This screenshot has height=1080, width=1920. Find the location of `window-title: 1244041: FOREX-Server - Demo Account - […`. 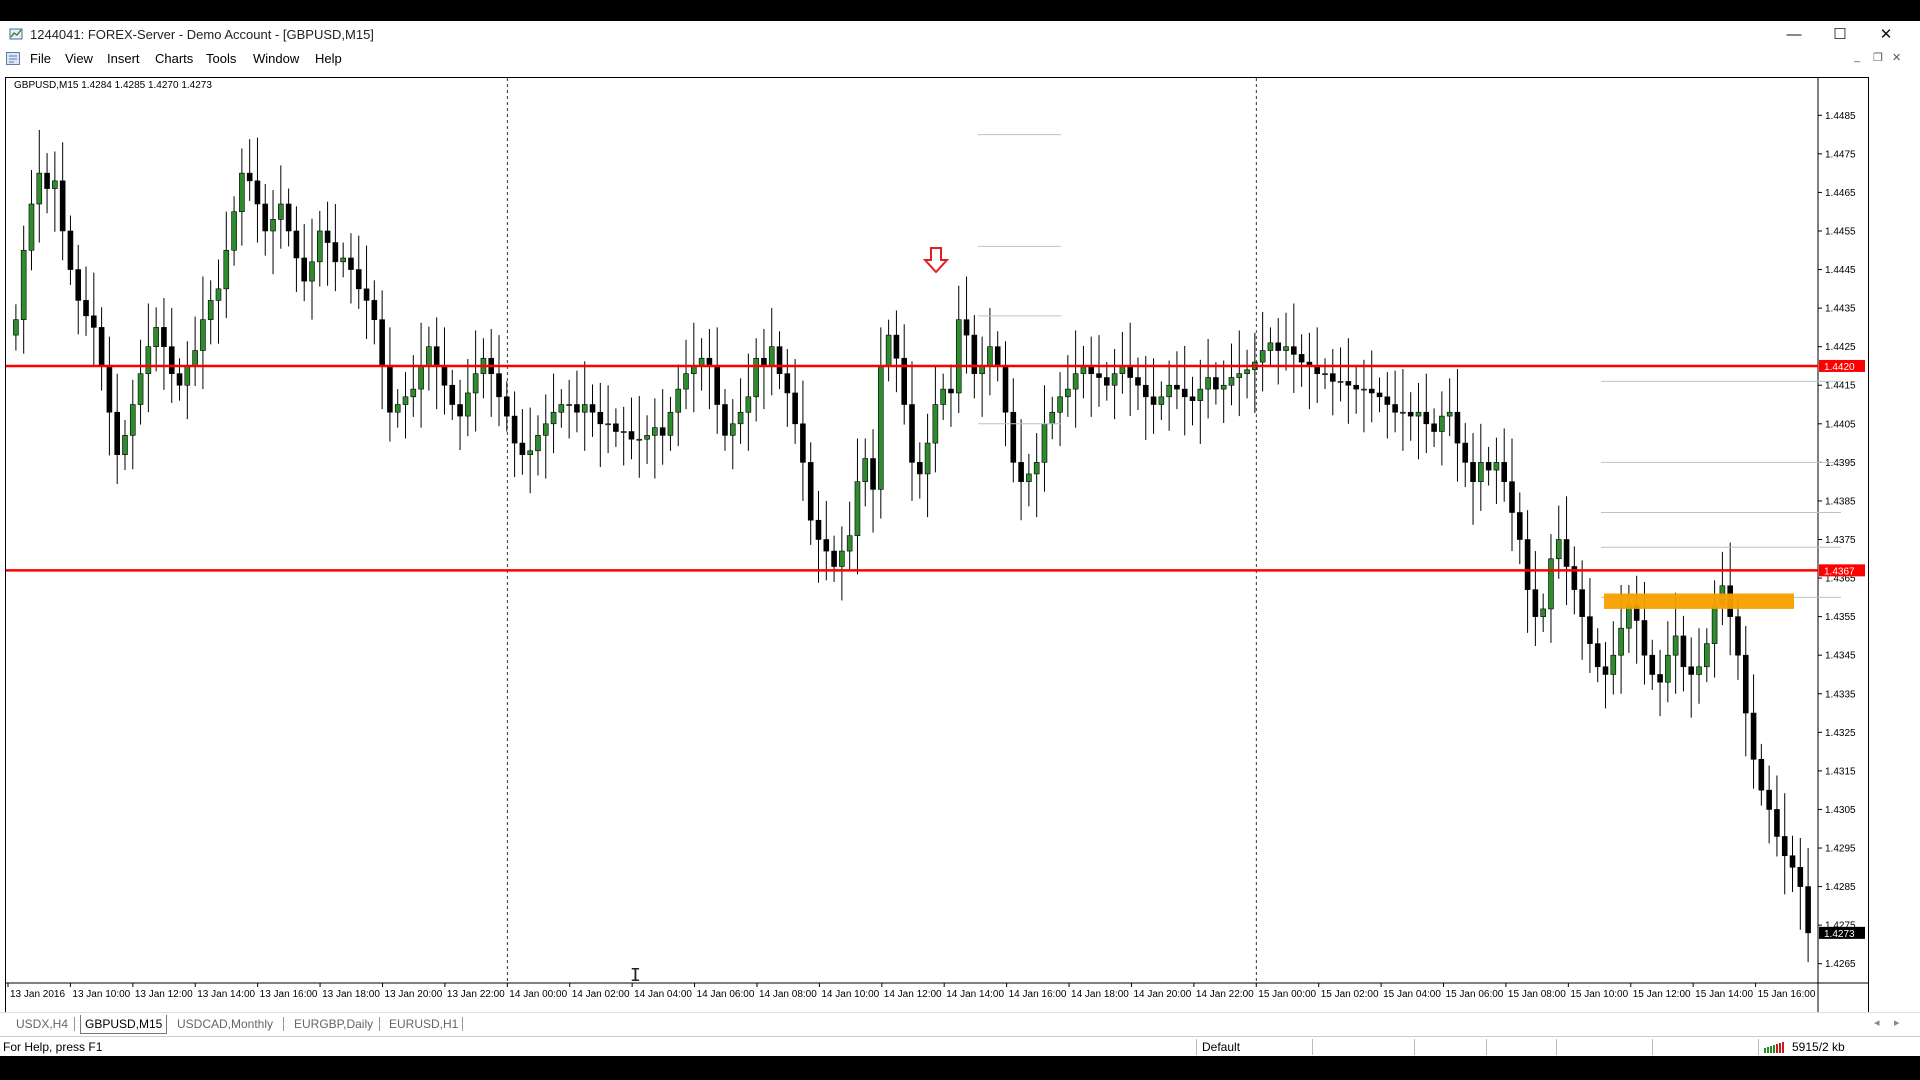

window-title: 1244041: FOREX-Server - Demo Account - [… is located at coordinates (202, 34).